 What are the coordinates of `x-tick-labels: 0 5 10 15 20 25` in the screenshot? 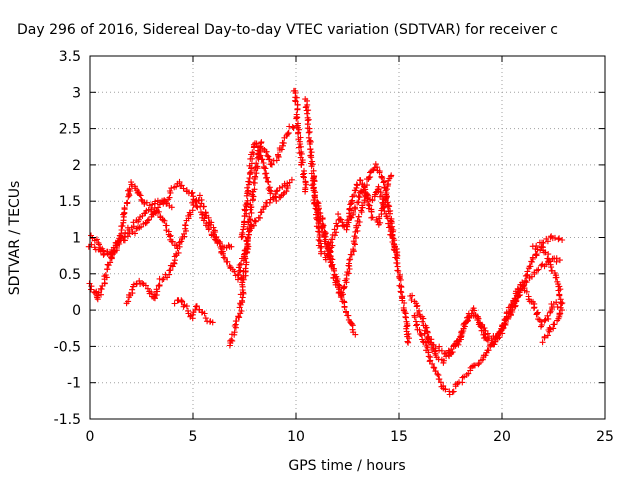 It's located at (350, 437).